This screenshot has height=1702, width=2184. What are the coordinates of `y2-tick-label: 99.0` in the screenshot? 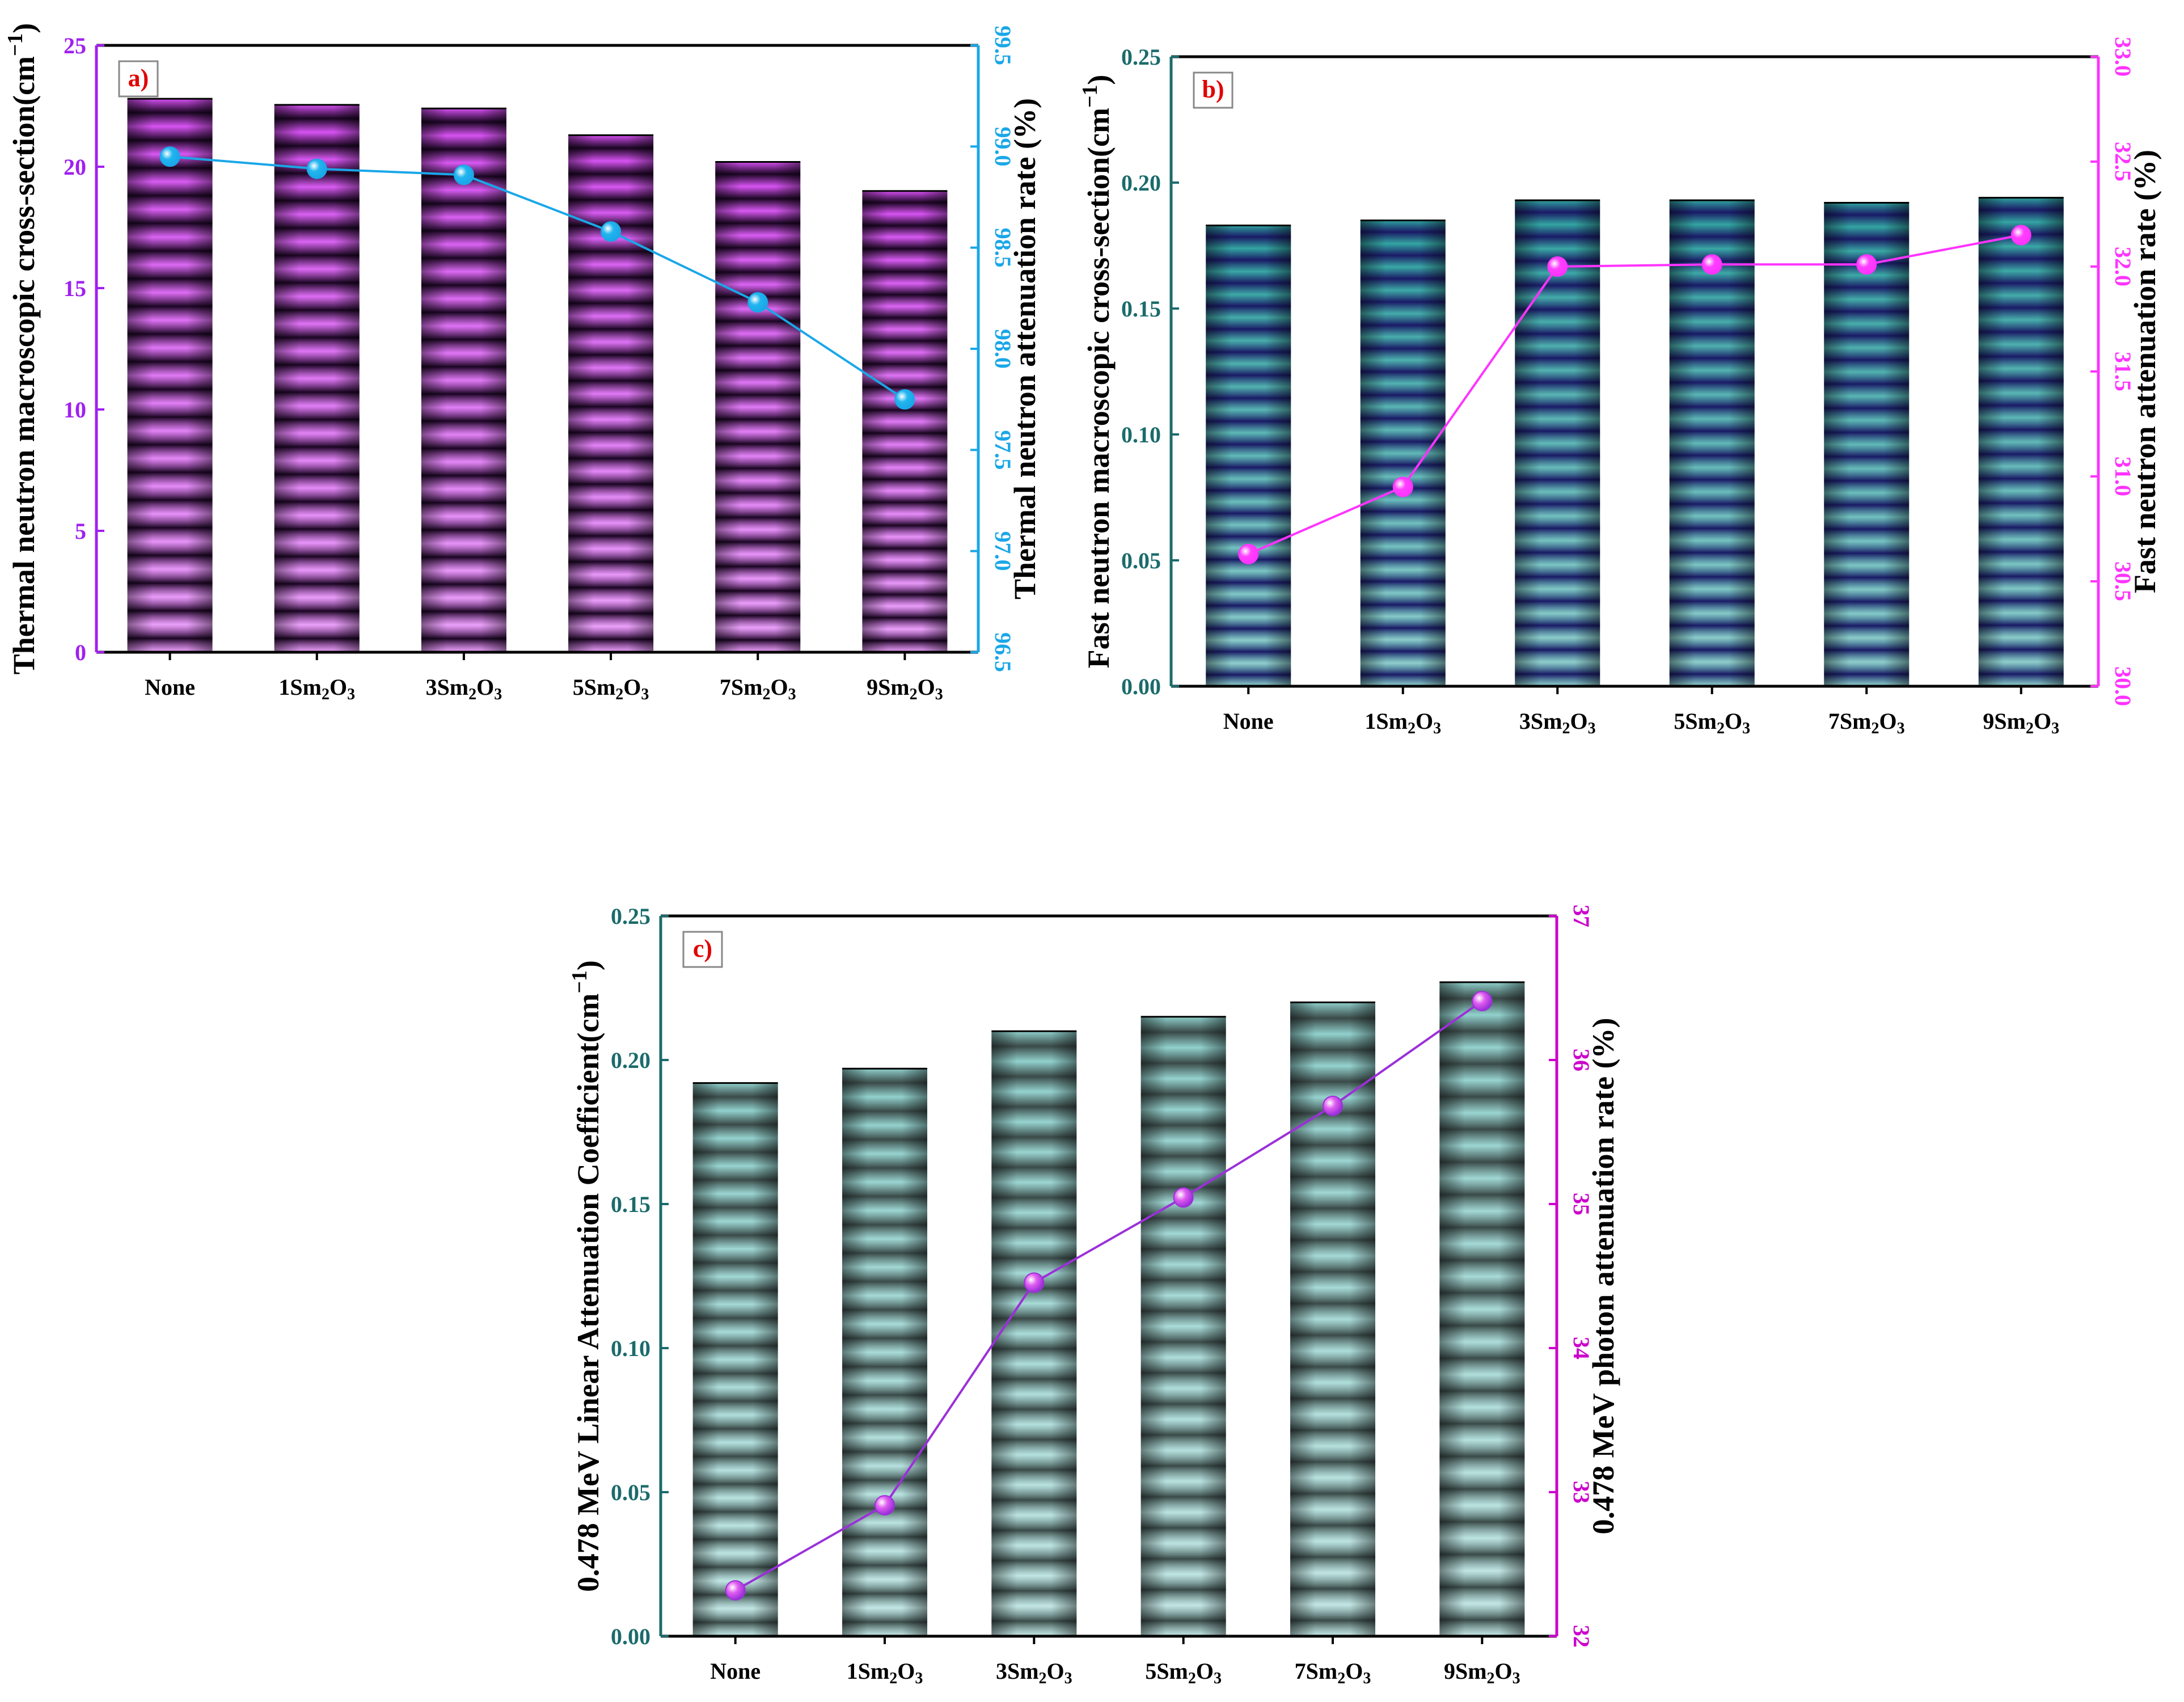 It's located at (1003, 146).